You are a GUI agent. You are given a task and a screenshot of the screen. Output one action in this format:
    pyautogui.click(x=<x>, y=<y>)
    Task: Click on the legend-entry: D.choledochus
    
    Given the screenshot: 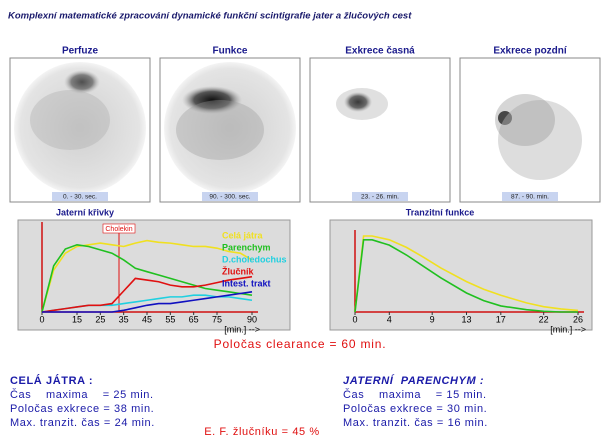 What is the action you would take?
    pyautogui.click(x=254, y=259)
    